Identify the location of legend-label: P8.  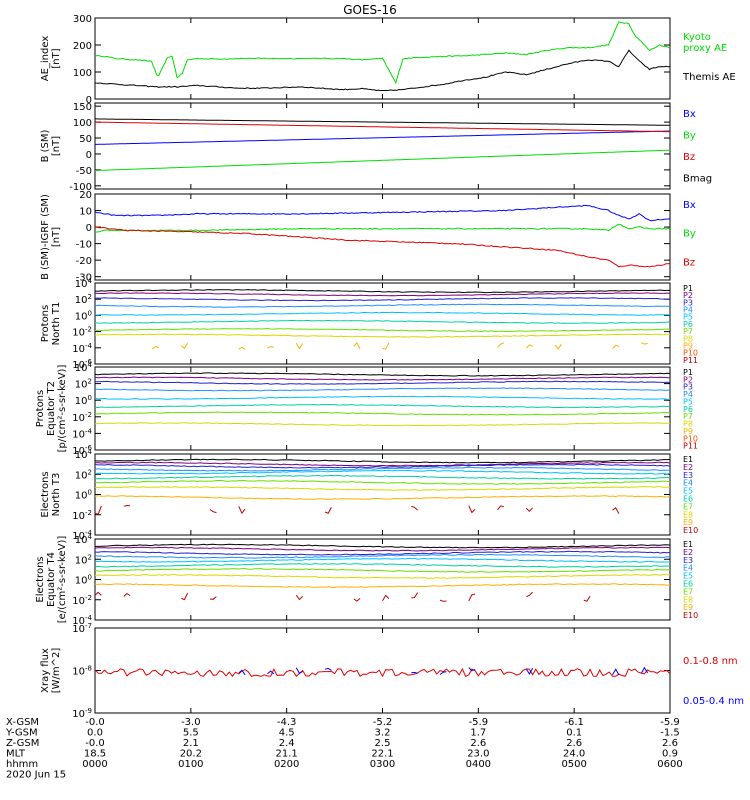
(688, 338).